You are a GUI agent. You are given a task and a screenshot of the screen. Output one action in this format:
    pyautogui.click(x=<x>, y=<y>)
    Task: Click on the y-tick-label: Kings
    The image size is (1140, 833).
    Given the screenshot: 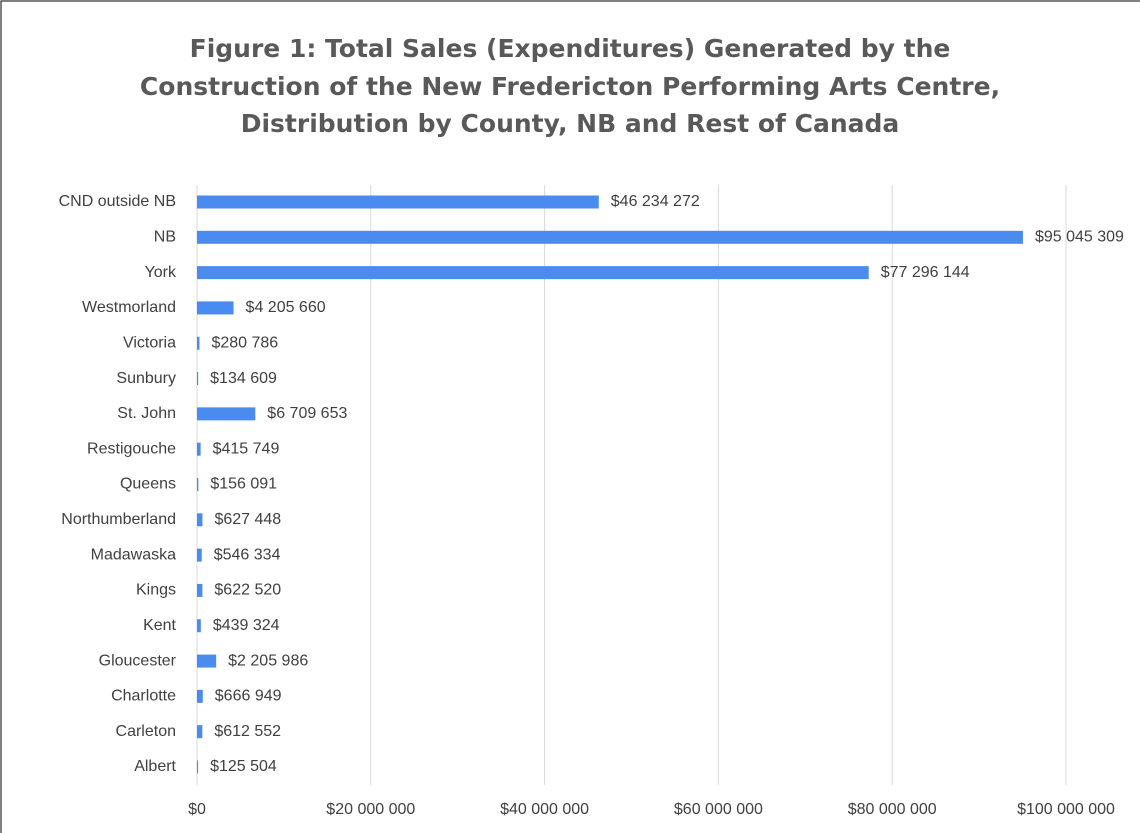 What is the action you would take?
    pyautogui.click(x=156, y=590)
    